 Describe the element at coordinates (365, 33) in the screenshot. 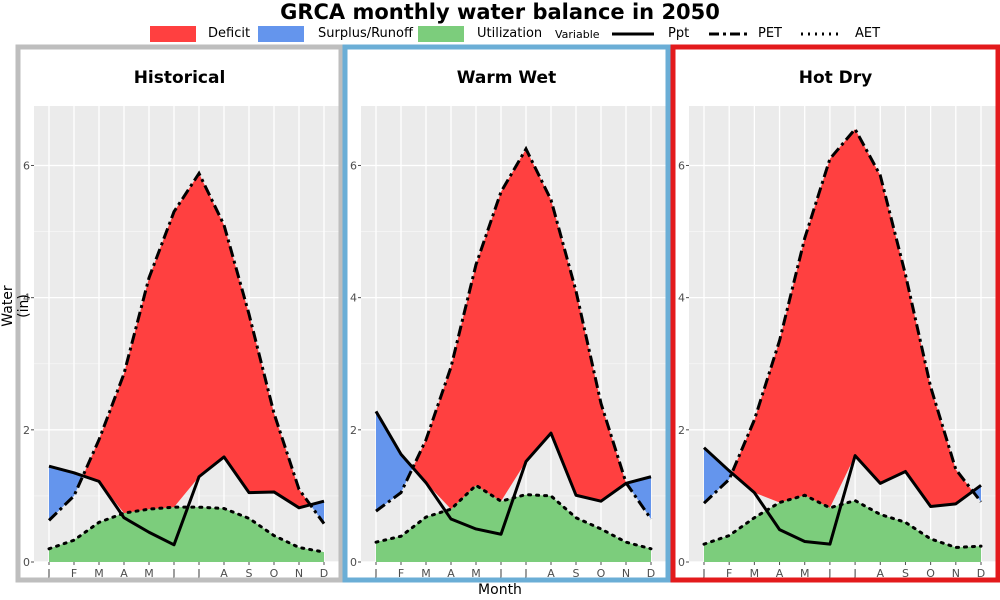

I see `legend-label-surplus-runoff: Surplus/Runoff` at that location.